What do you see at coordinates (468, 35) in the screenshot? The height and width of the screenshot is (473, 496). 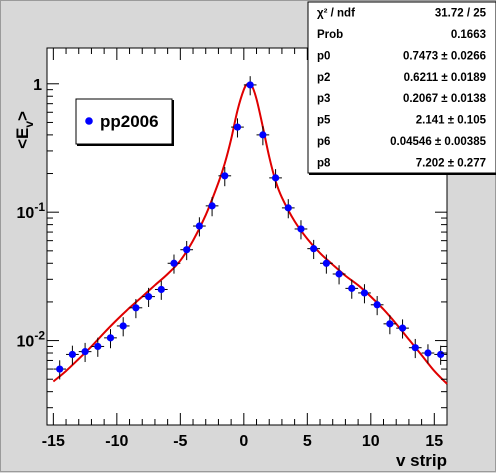 I see `stats-row-value: 0.1663` at bounding box center [468, 35].